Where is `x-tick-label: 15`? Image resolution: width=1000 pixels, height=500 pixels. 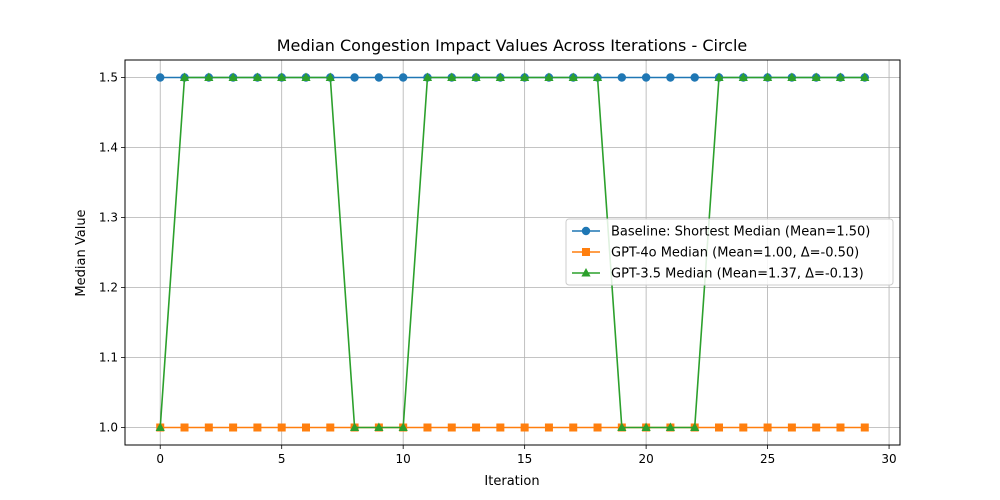
x-tick-label: 15 is located at coordinates (524, 459).